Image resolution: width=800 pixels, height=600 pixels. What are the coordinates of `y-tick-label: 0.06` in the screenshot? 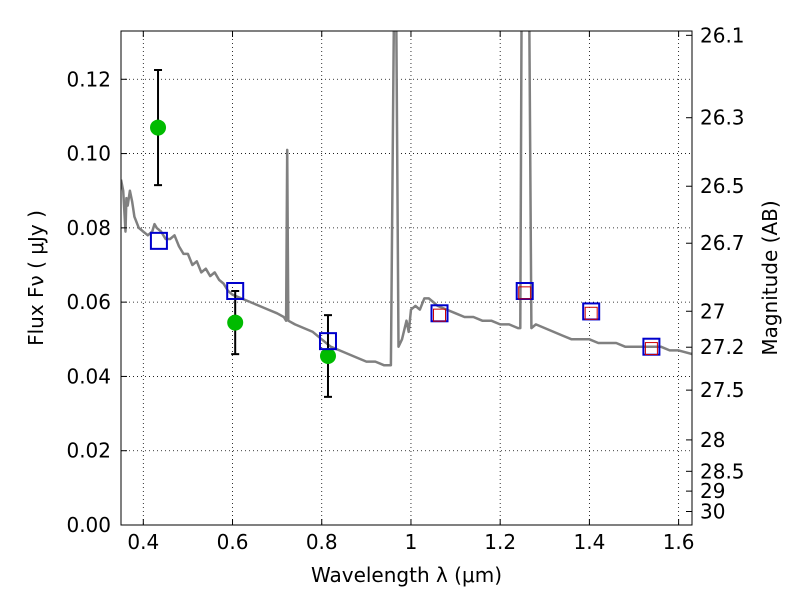 It's located at (88, 302).